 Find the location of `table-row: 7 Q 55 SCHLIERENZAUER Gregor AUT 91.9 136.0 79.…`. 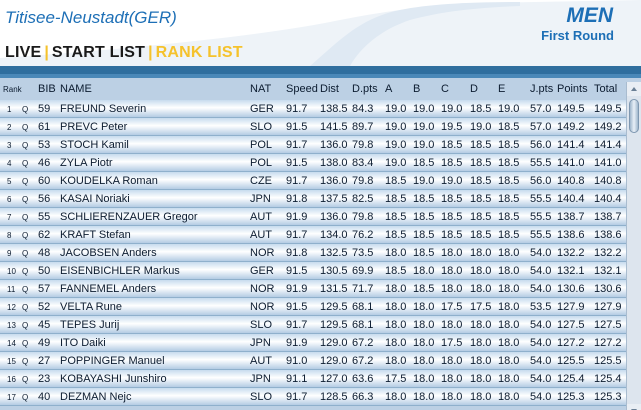

table-row: 7 Q 55 SCHLIERENZAUER Gregor AUT 91.9 136.0 79.… is located at coordinates (313, 217).